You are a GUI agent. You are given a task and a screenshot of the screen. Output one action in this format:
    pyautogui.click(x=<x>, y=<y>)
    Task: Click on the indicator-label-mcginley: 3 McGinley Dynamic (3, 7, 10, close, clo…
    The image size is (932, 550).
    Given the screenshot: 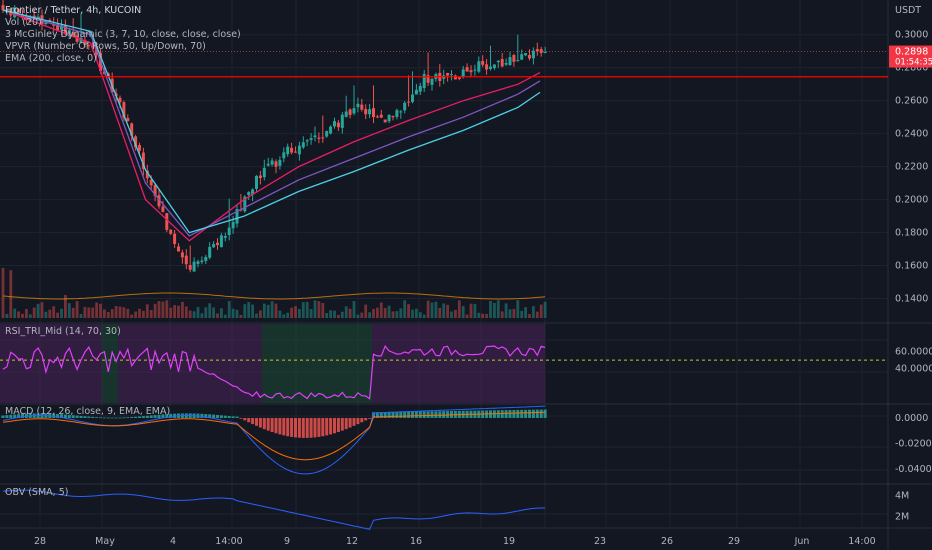 What is the action you would take?
    pyautogui.click(x=123, y=34)
    